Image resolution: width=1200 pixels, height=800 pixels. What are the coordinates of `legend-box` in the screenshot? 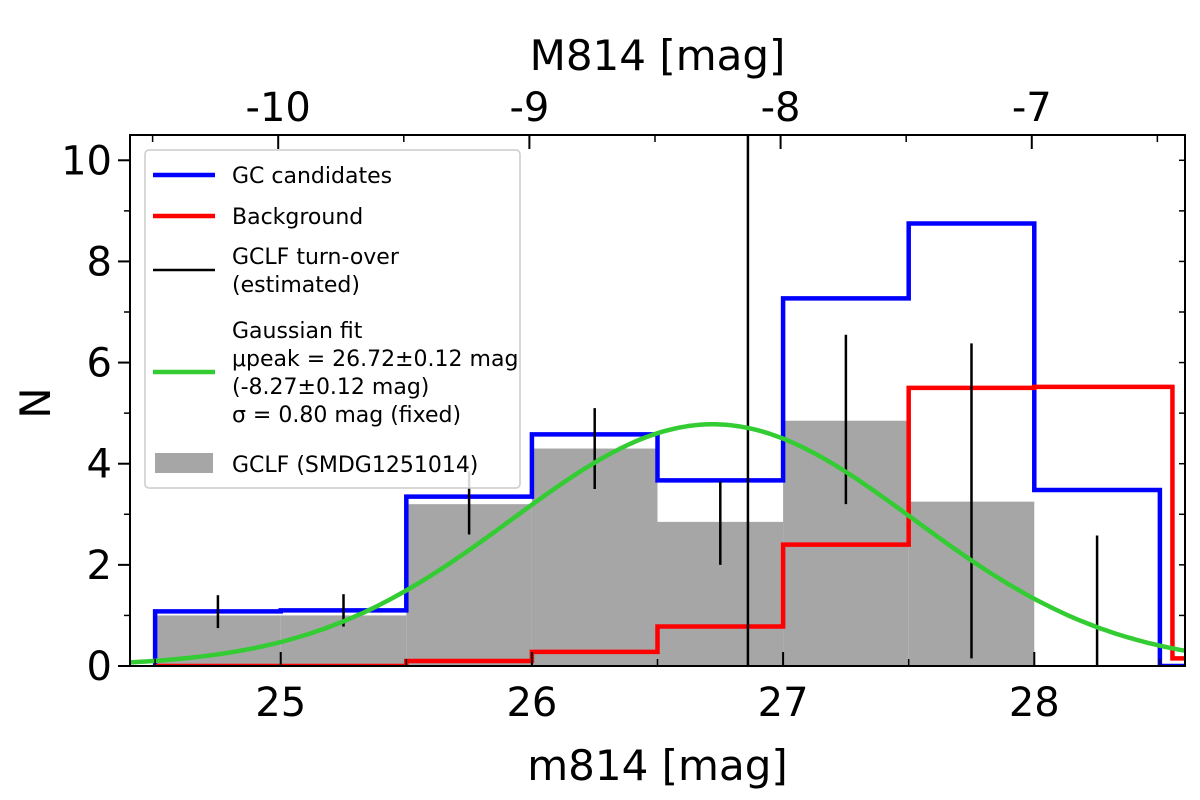 It's located at (332, 319).